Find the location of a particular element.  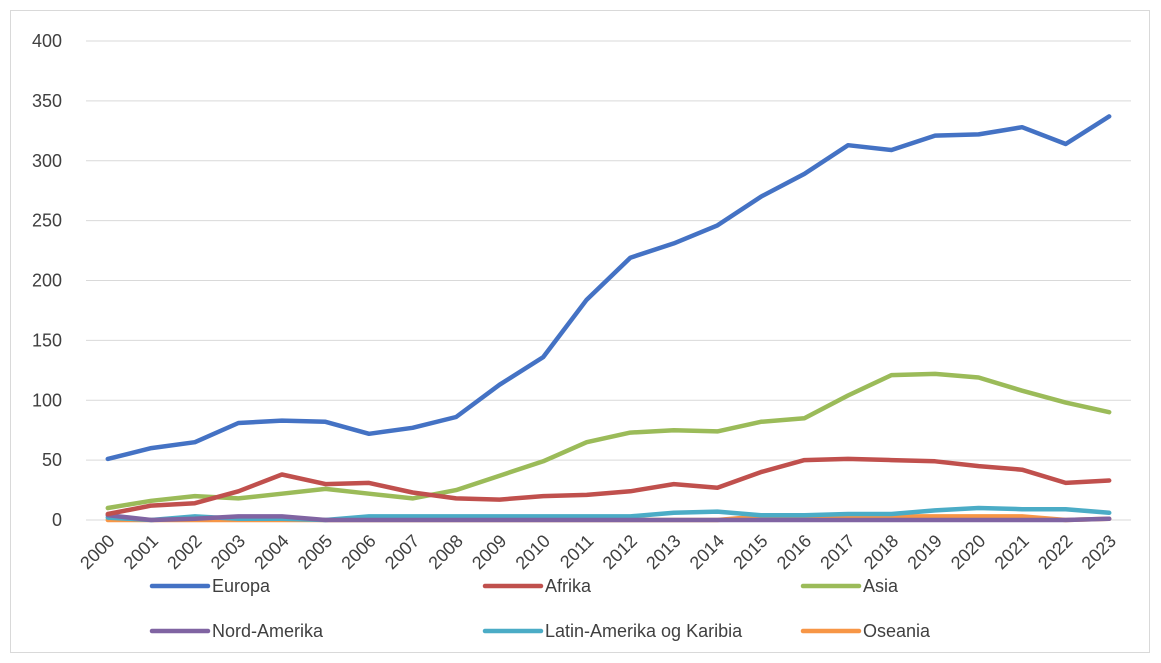

series-line-latin-amerika-og-karibia is located at coordinates (608, 514).